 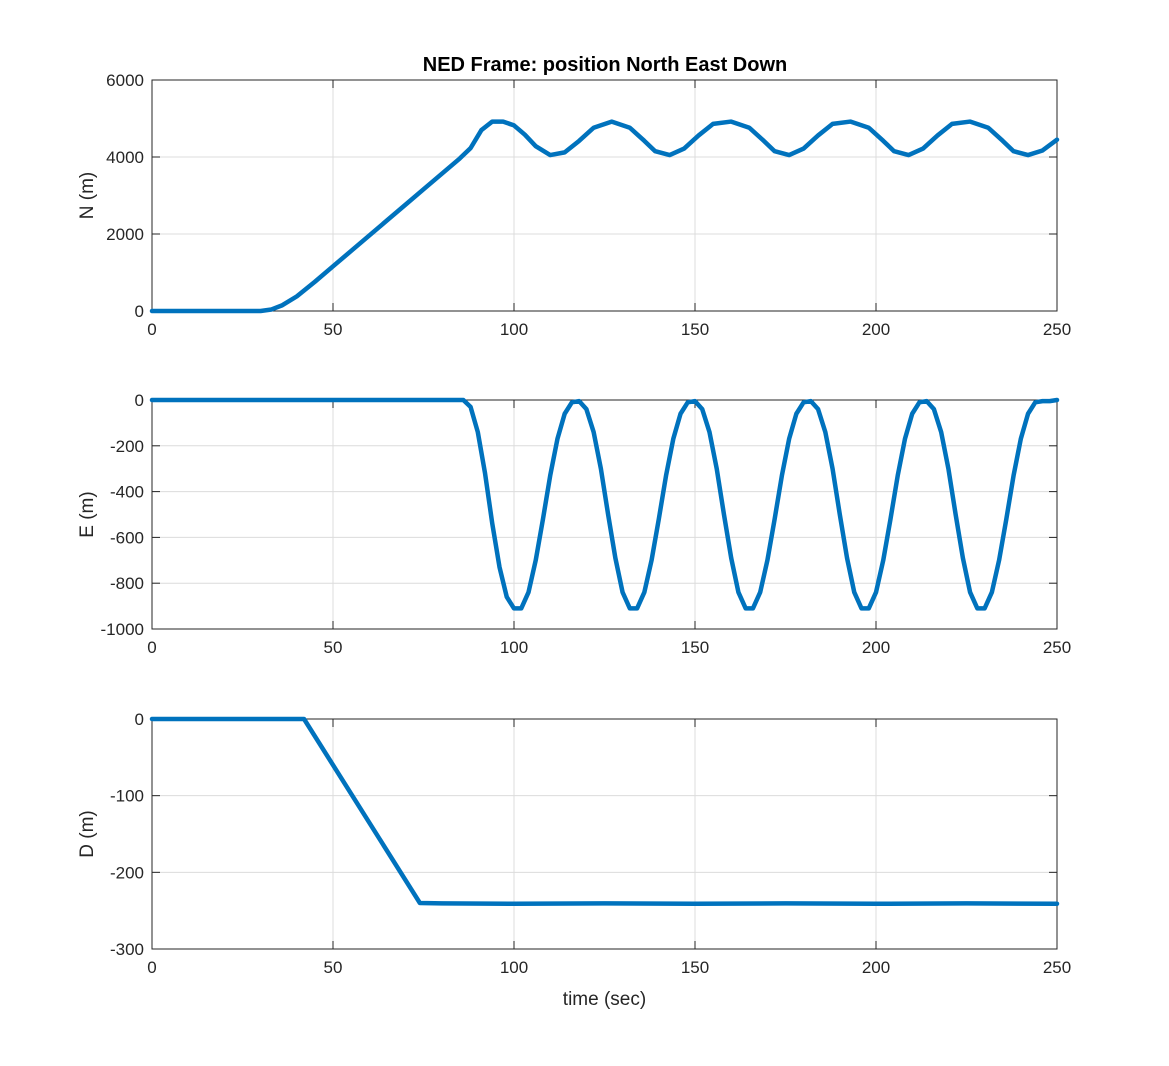 What do you see at coordinates (514, 329) in the screenshot?
I see `north-xtick-label: 100` at bounding box center [514, 329].